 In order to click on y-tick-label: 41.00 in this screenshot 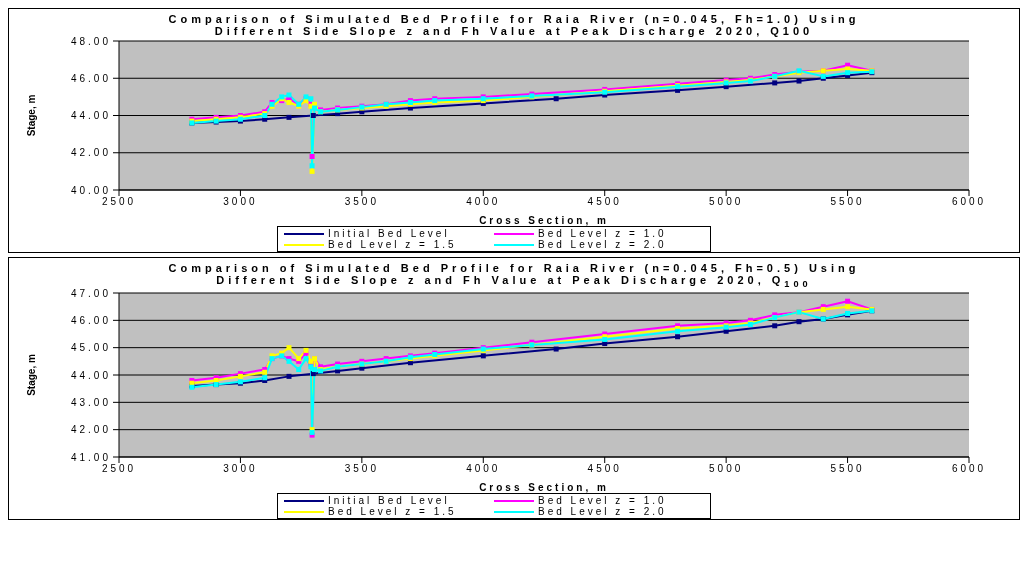, I will do `click(90, 457)`.